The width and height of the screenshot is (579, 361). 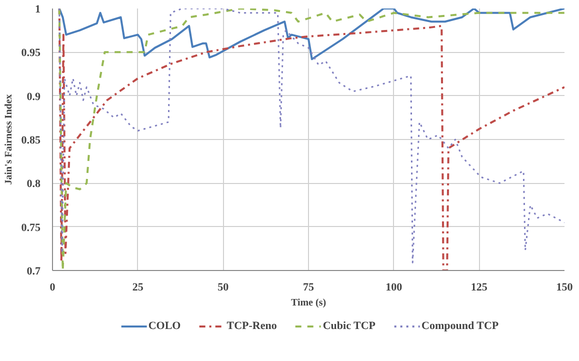 I want to click on x-tick-label: 100, so click(x=394, y=288).